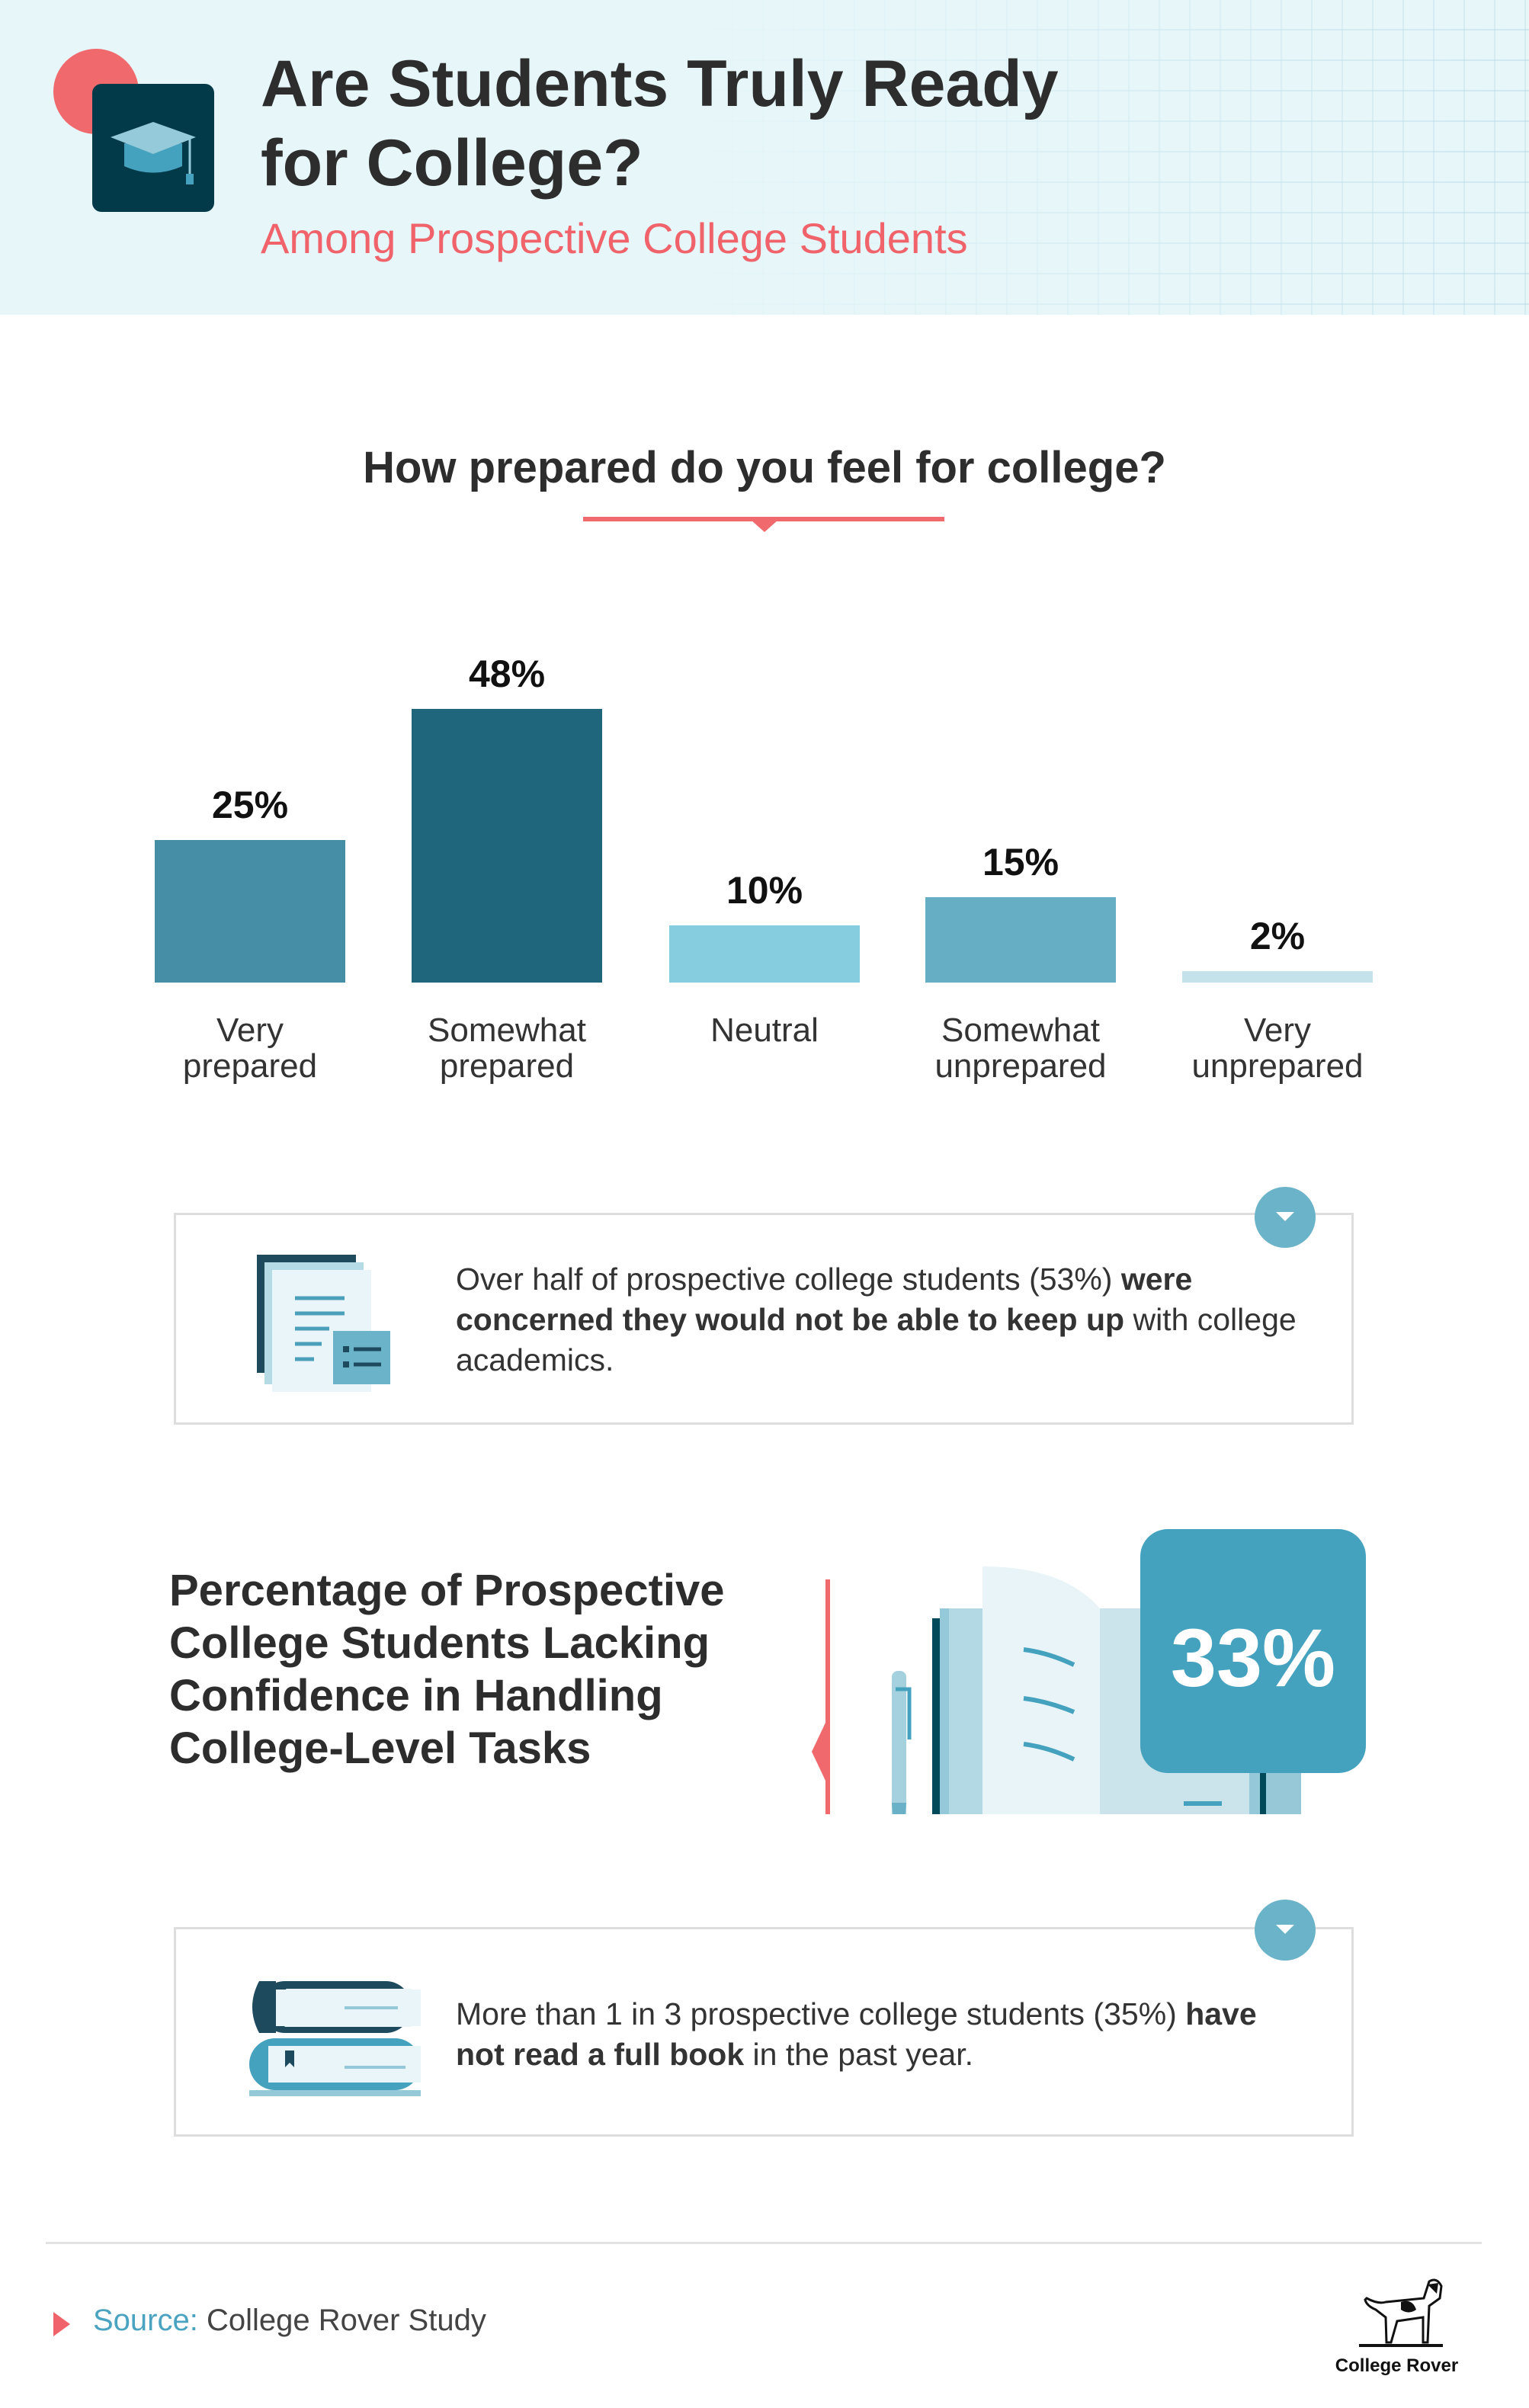 The image size is (1529, 2408). I want to click on books-stack-icon, so click(335, 2038).